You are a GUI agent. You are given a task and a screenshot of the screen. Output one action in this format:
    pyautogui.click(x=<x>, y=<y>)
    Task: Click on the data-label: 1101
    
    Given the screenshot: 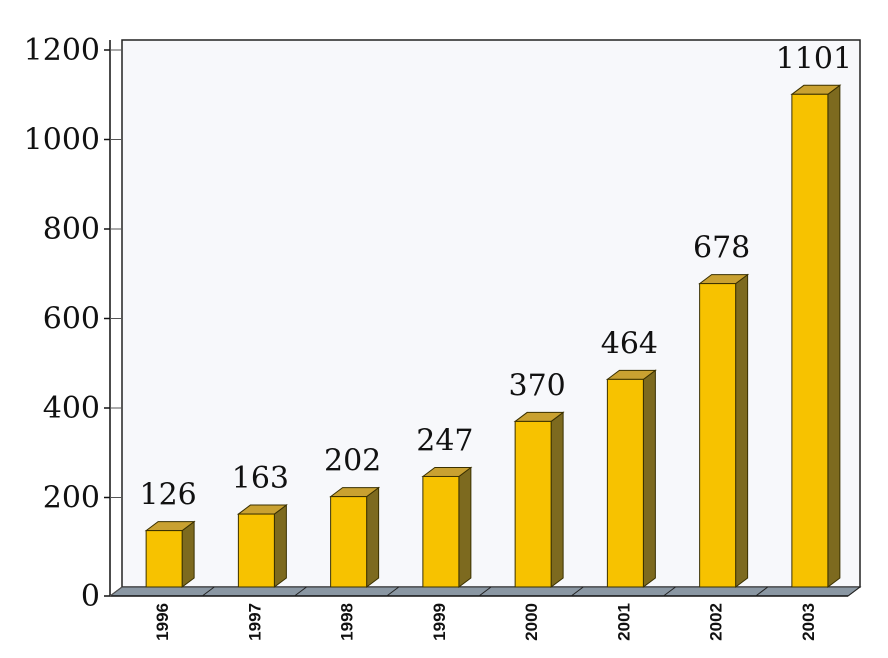 What is the action you would take?
    pyautogui.click(x=814, y=58)
    